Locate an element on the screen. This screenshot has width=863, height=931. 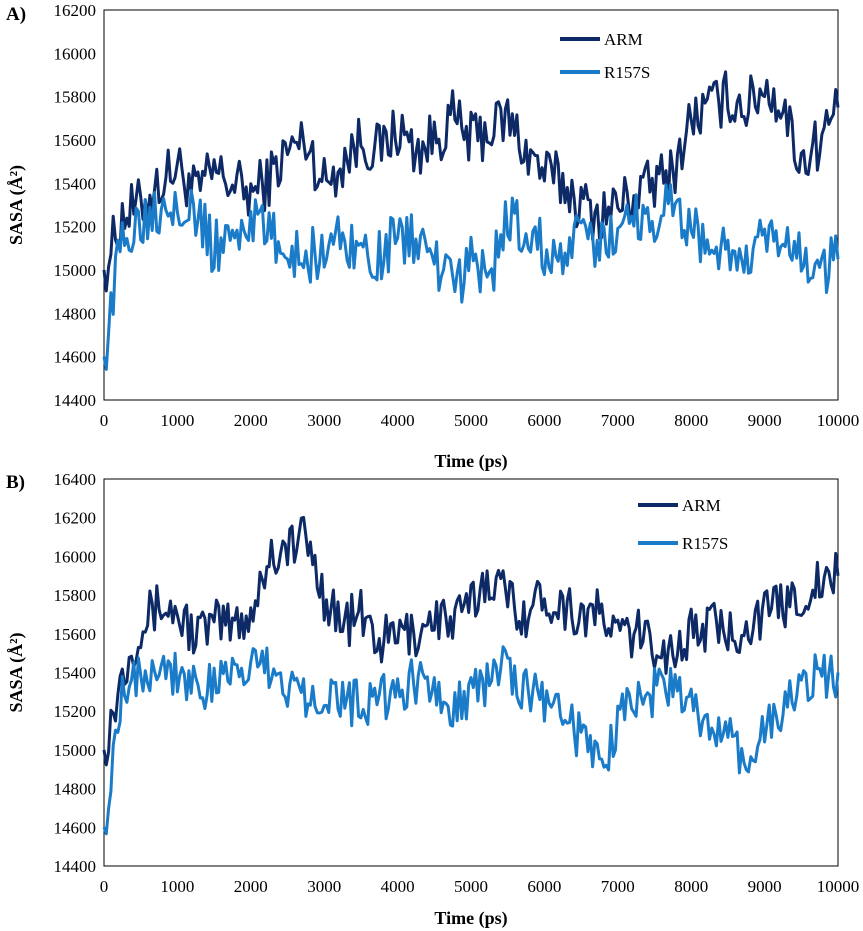
panel-label: B) is located at coordinates (15, 482).